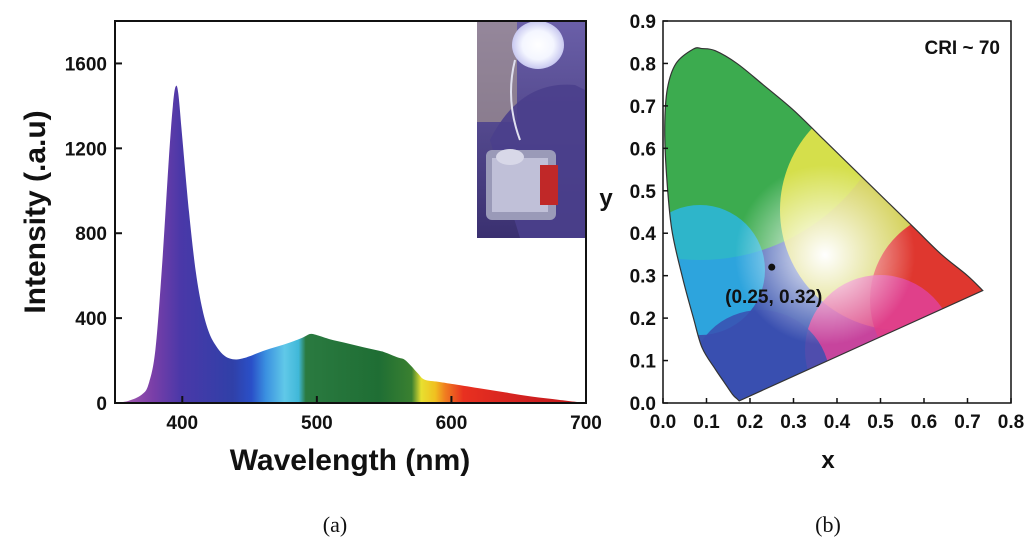 Image resolution: width=1030 pixels, height=543 pixels. Describe the element at coordinates (350, 460) in the screenshot. I see `x-axis-label-a: Wavelength (nm)` at that location.